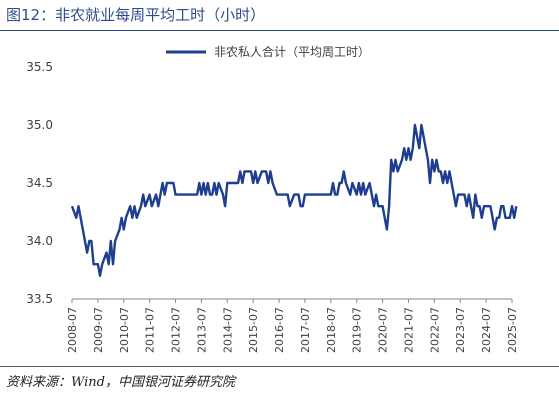  I want to click on x-tick-label: 2012-07, so click(176, 330).